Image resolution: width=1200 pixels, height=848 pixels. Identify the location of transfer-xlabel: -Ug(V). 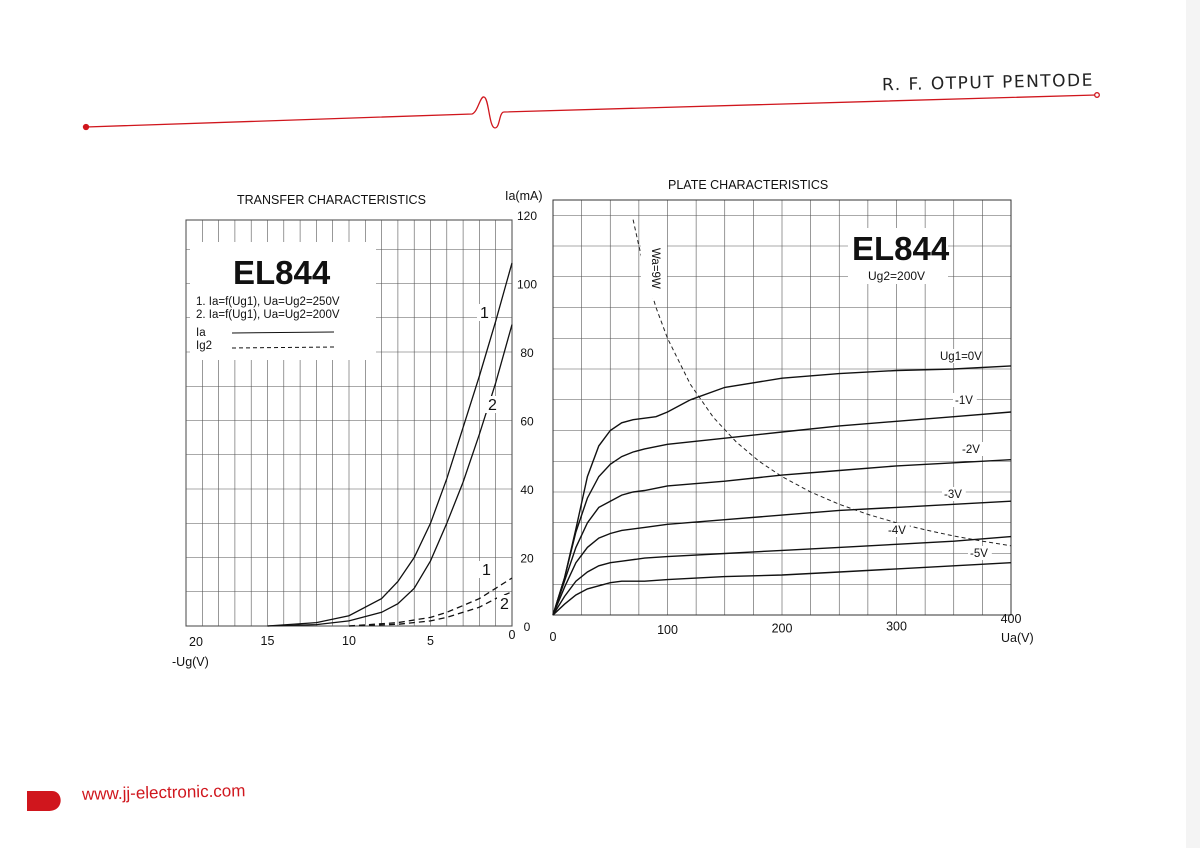
(190, 662).